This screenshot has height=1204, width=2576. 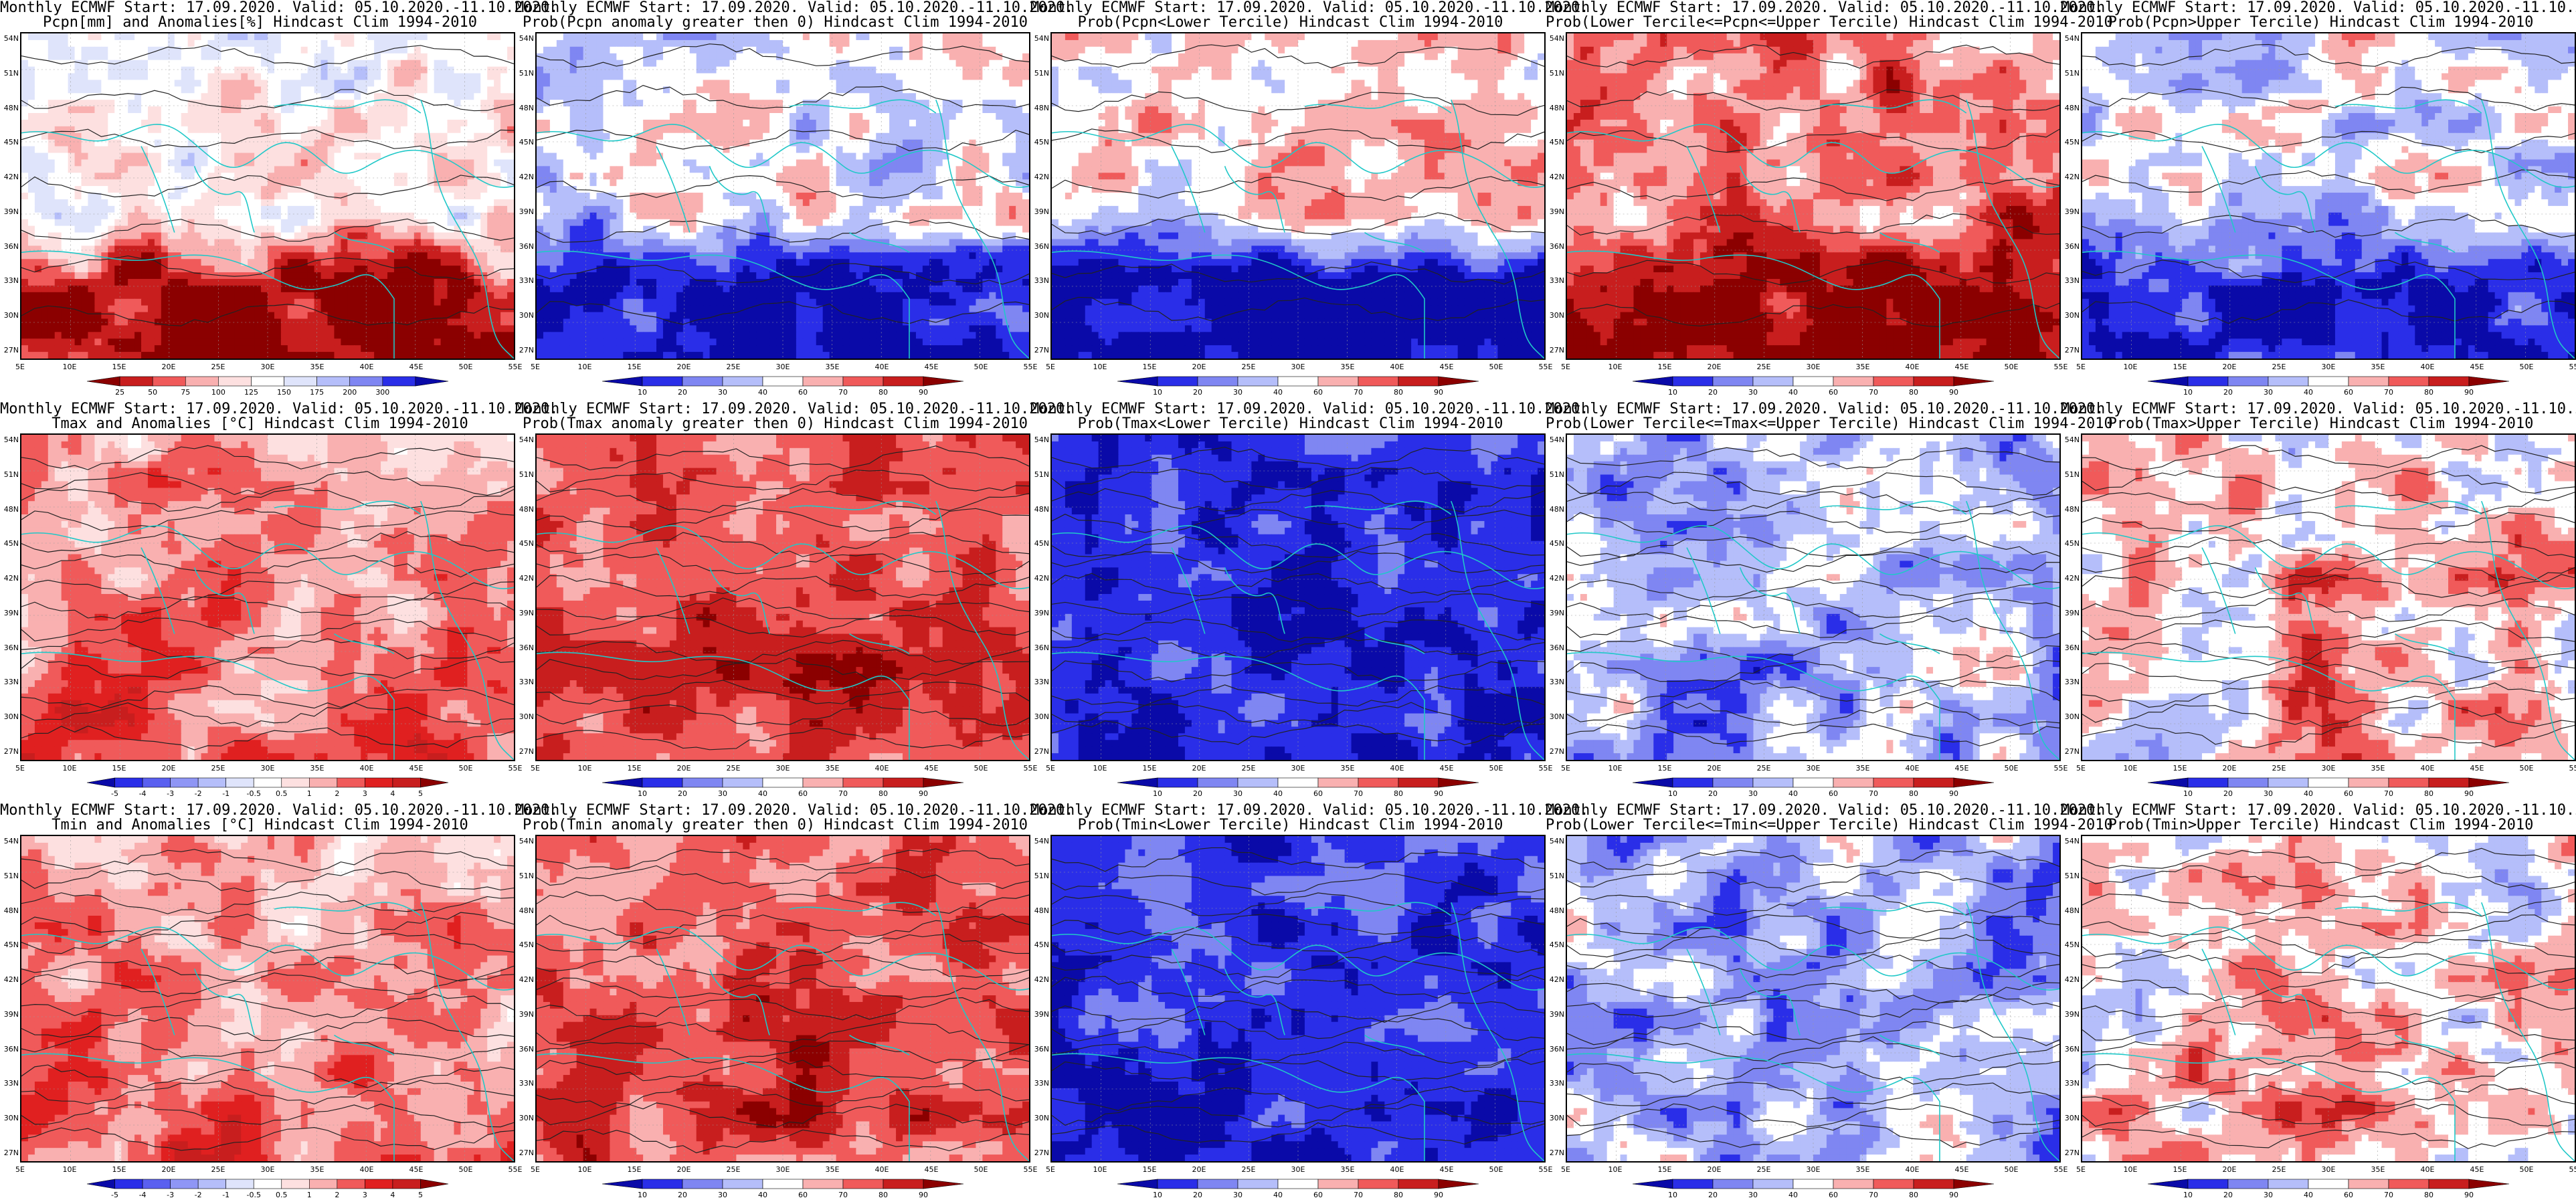 I want to click on latitude-label: 45N, so click(x=1040, y=142).